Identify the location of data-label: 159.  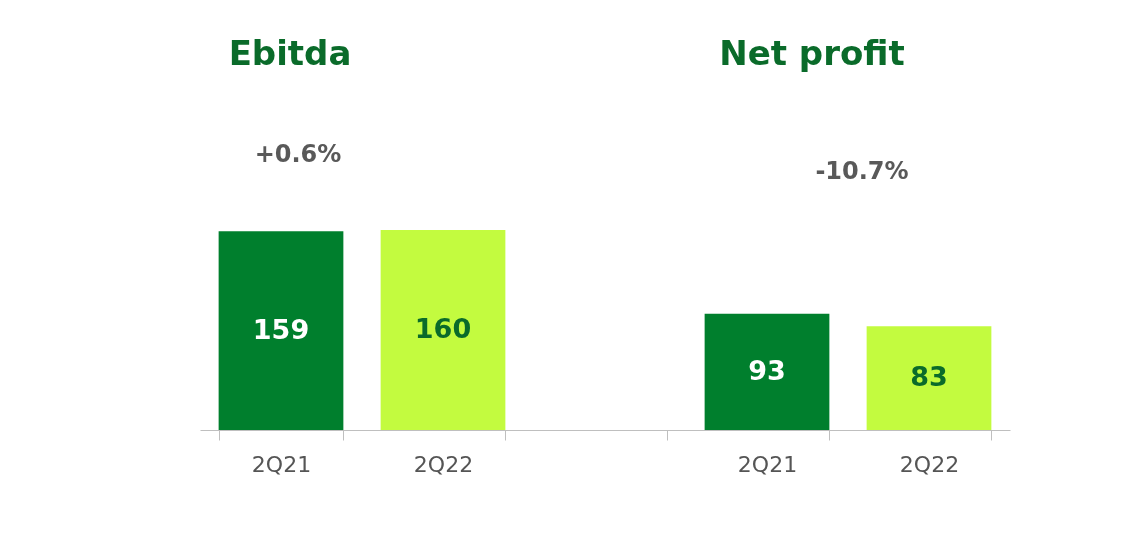
(281, 329).